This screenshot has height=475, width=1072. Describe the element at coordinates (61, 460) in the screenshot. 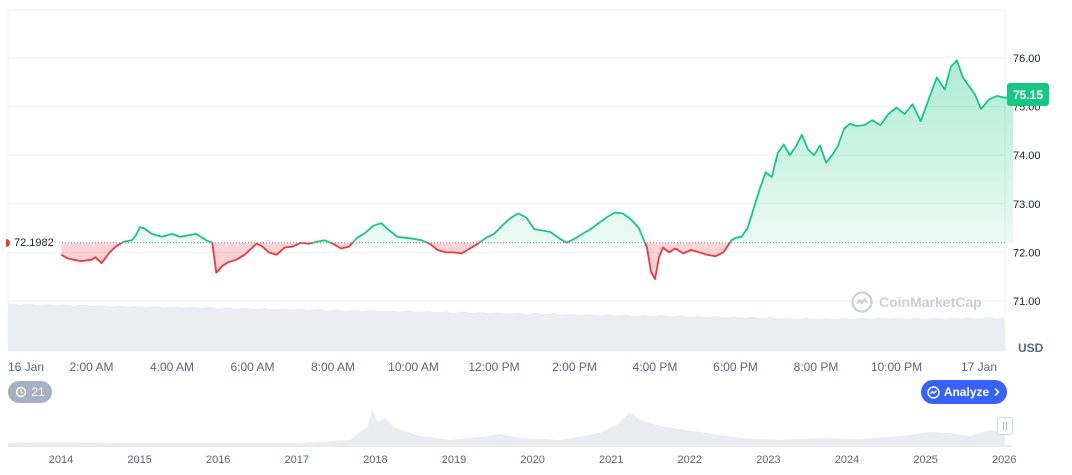

I see `overview-x-label: 2014` at that location.